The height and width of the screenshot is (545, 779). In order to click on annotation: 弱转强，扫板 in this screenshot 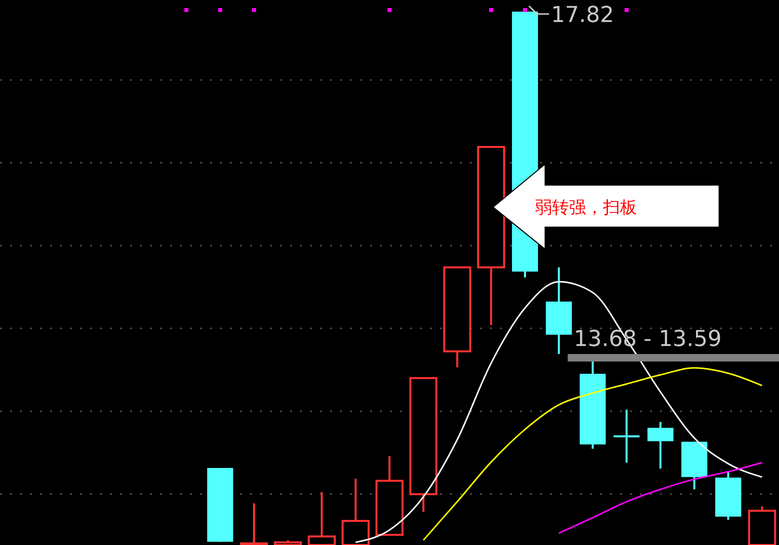, I will do `click(586, 208)`.